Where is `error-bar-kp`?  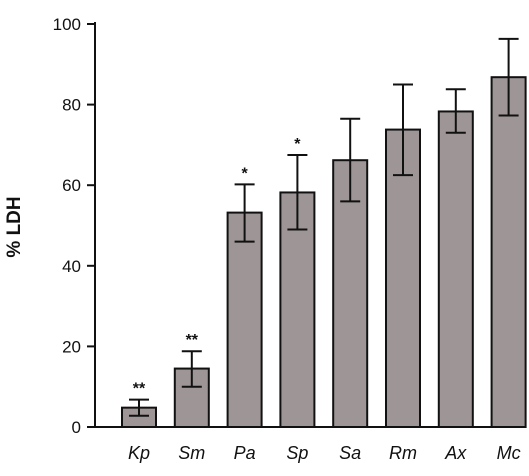 error-bar-kp is located at coordinates (139, 407).